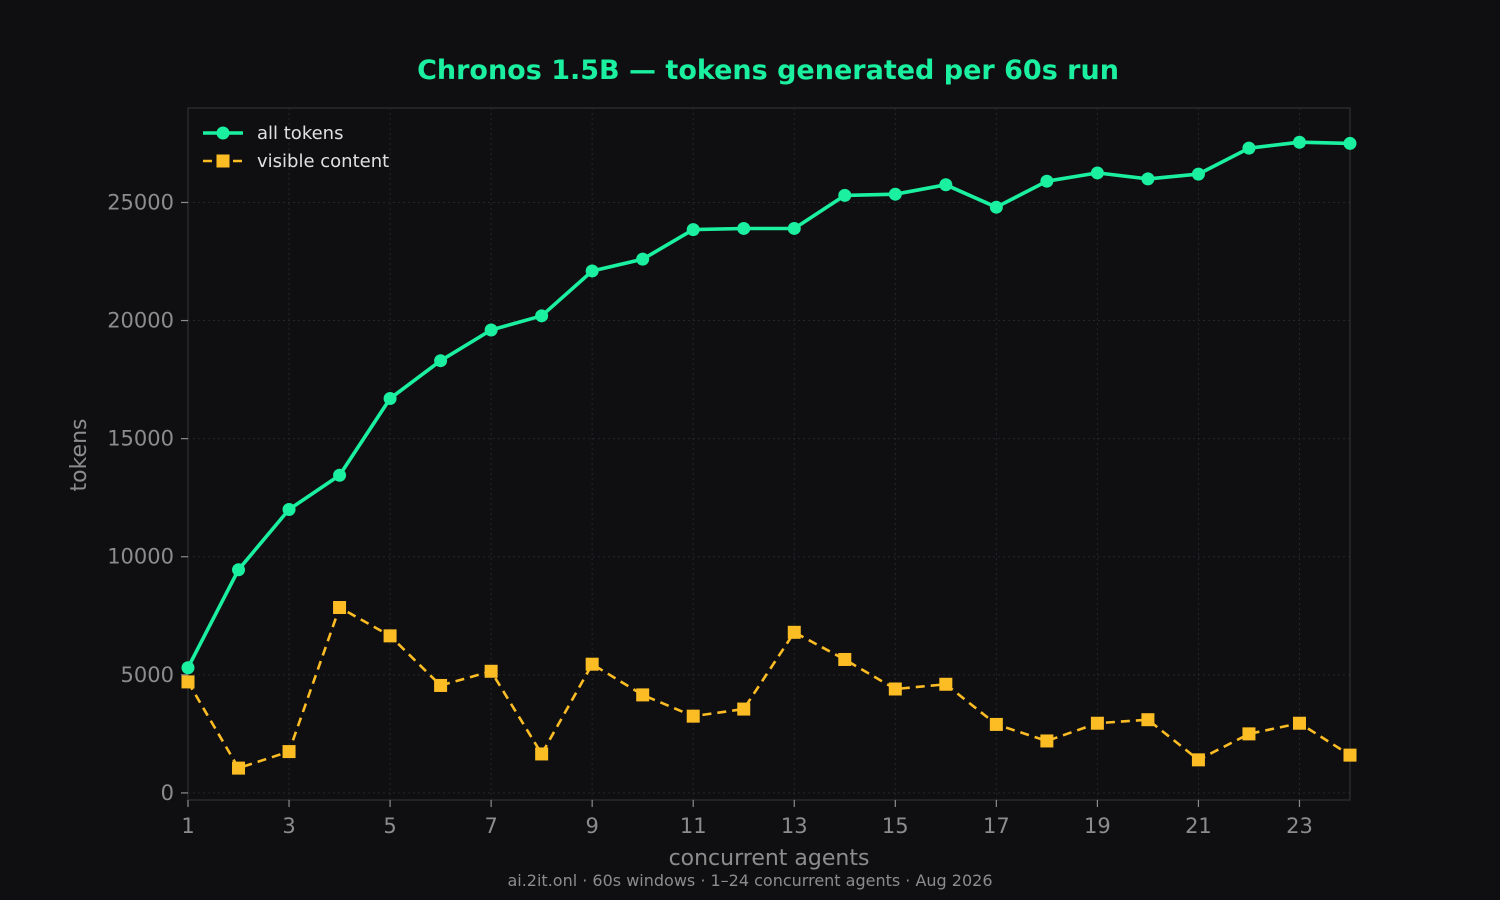  Describe the element at coordinates (223, 133) in the screenshot. I see `legend-marker-all-tokens` at that location.